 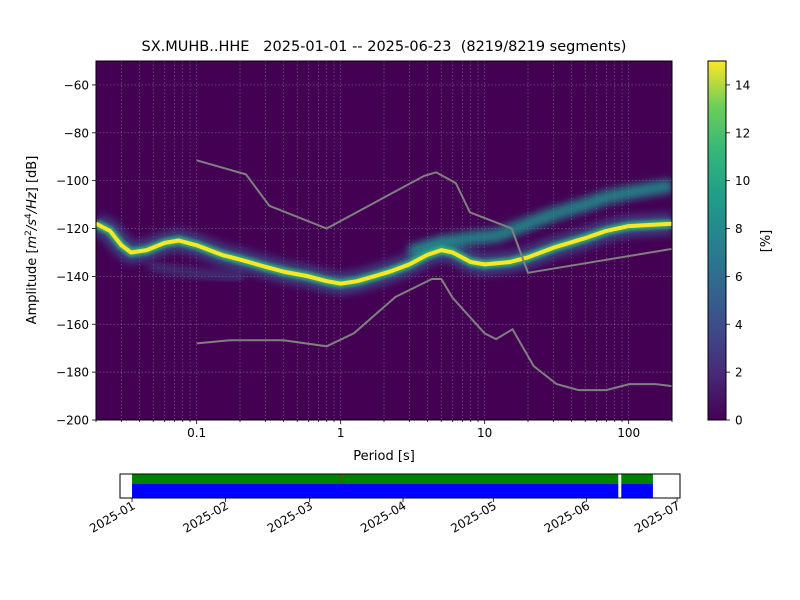 I want to click on colorbar-tick-label: 4, so click(x=739, y=325).